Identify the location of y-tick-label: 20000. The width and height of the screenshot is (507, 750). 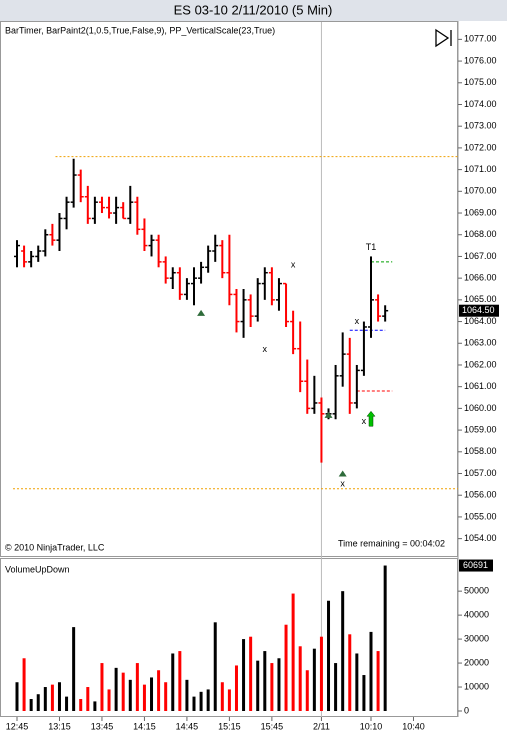
(476, 662).